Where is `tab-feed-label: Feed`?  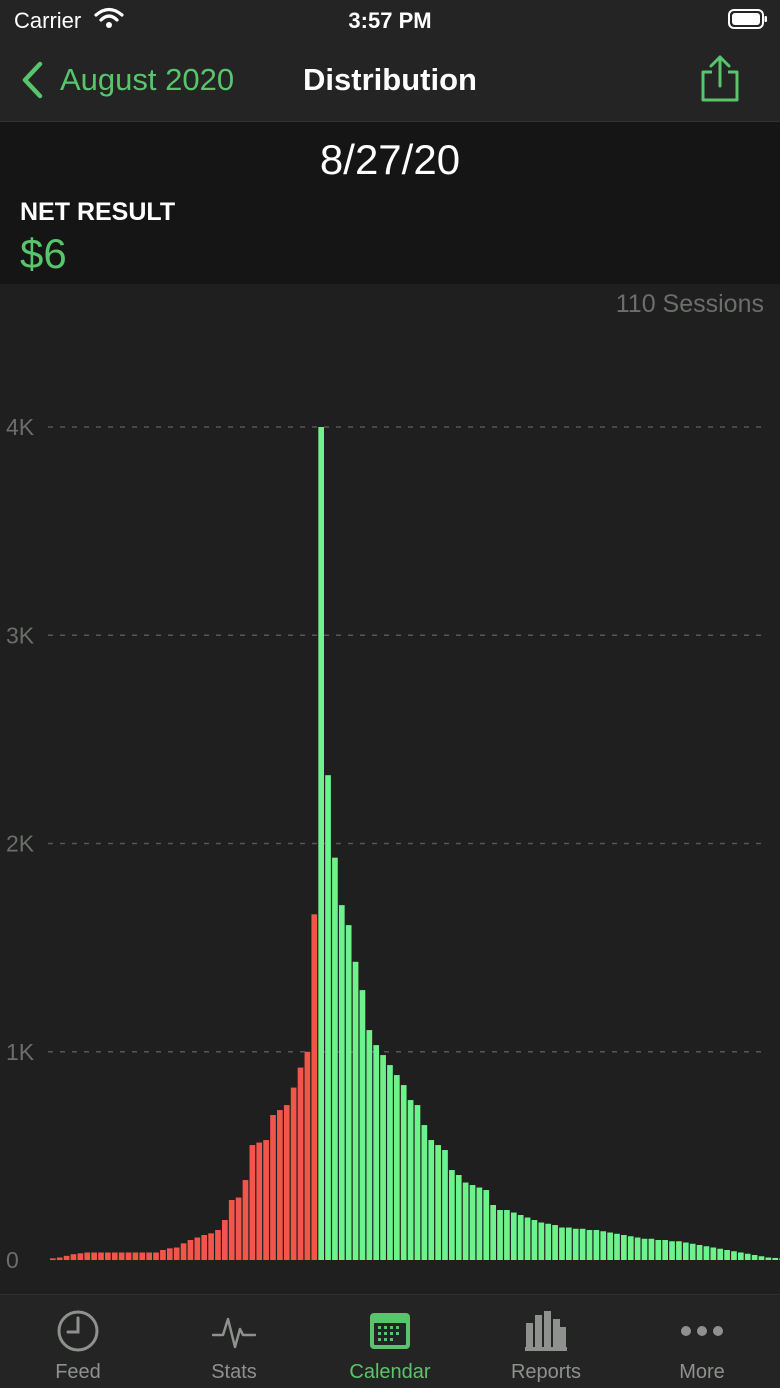 tab-feed-label: Feed is located at coordinates (78, 1372).